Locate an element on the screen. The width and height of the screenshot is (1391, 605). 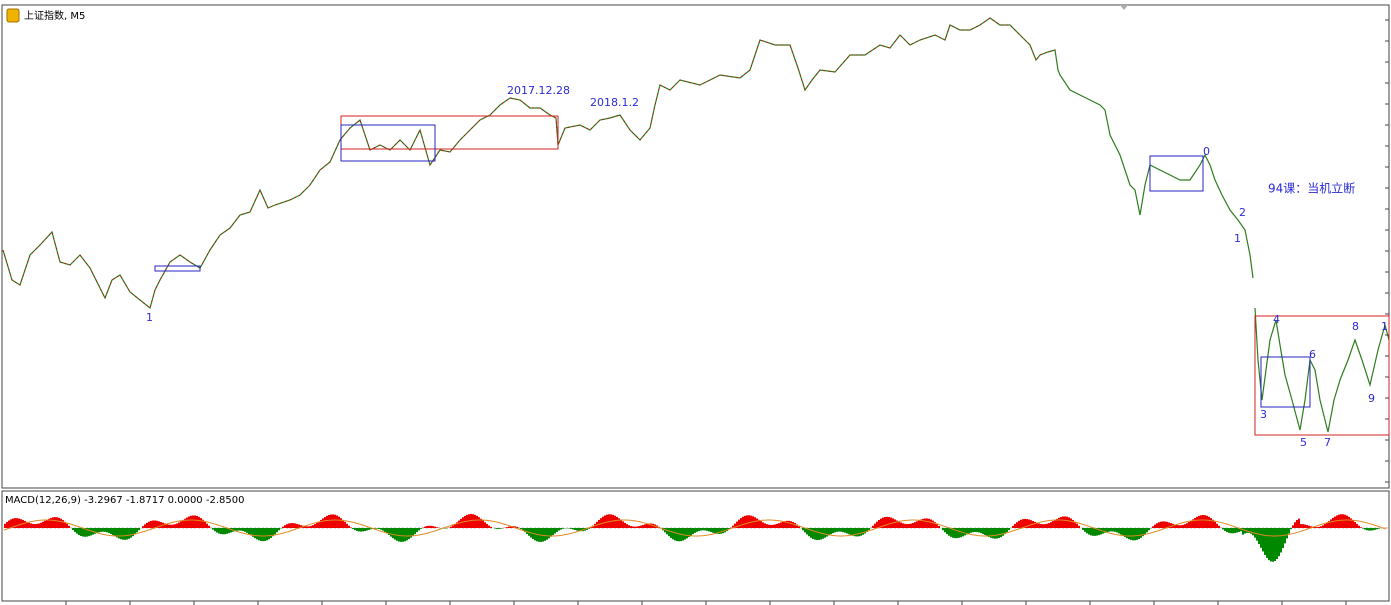
zone-box is located at coordinates (1285, 382).